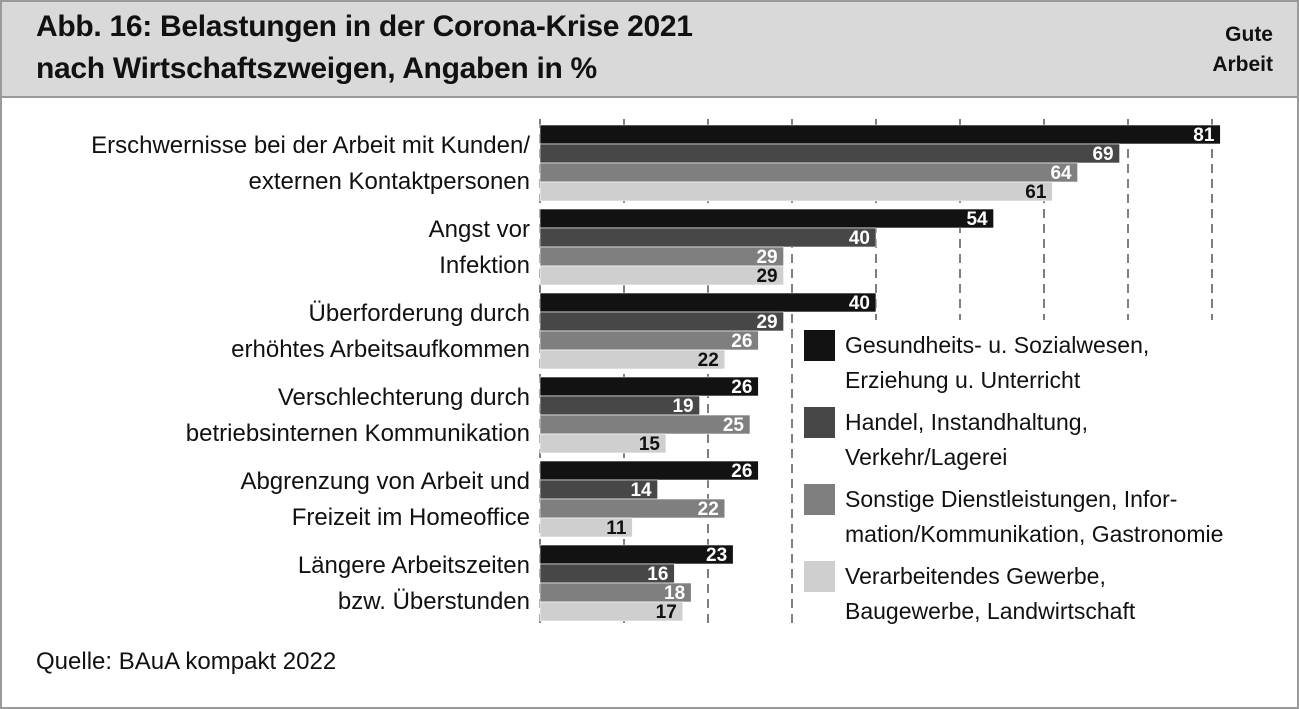 The height and width of the screenshot is (709, 1299). I want to click on data-label-1-1: 40, so click(859, 238).